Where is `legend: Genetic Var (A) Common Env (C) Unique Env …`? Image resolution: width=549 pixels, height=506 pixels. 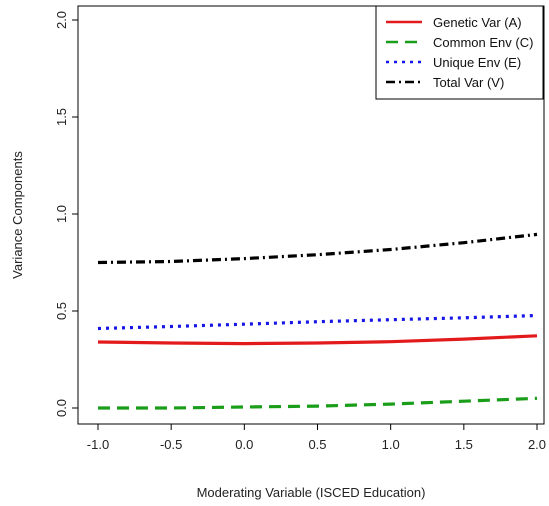
legend: Genetic Var (A) Common Env (C) Unique Env … is located at coordinates (459, 52).